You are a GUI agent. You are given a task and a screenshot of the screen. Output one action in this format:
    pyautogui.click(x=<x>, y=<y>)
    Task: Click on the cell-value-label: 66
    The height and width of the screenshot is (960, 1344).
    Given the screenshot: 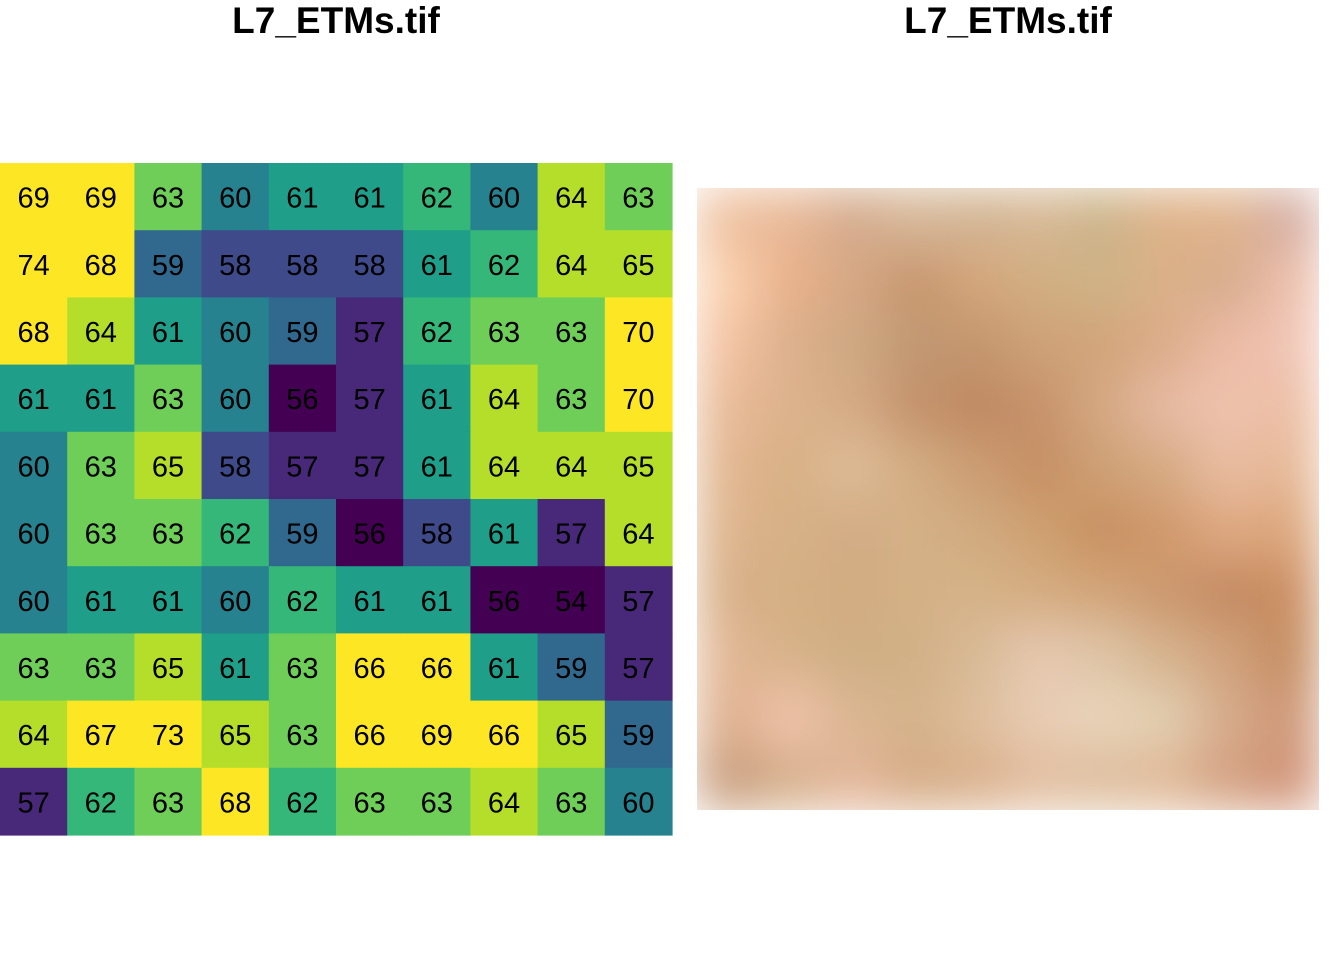 What is the action you would take?
    pyautogui.click(x=504, y=736)
    